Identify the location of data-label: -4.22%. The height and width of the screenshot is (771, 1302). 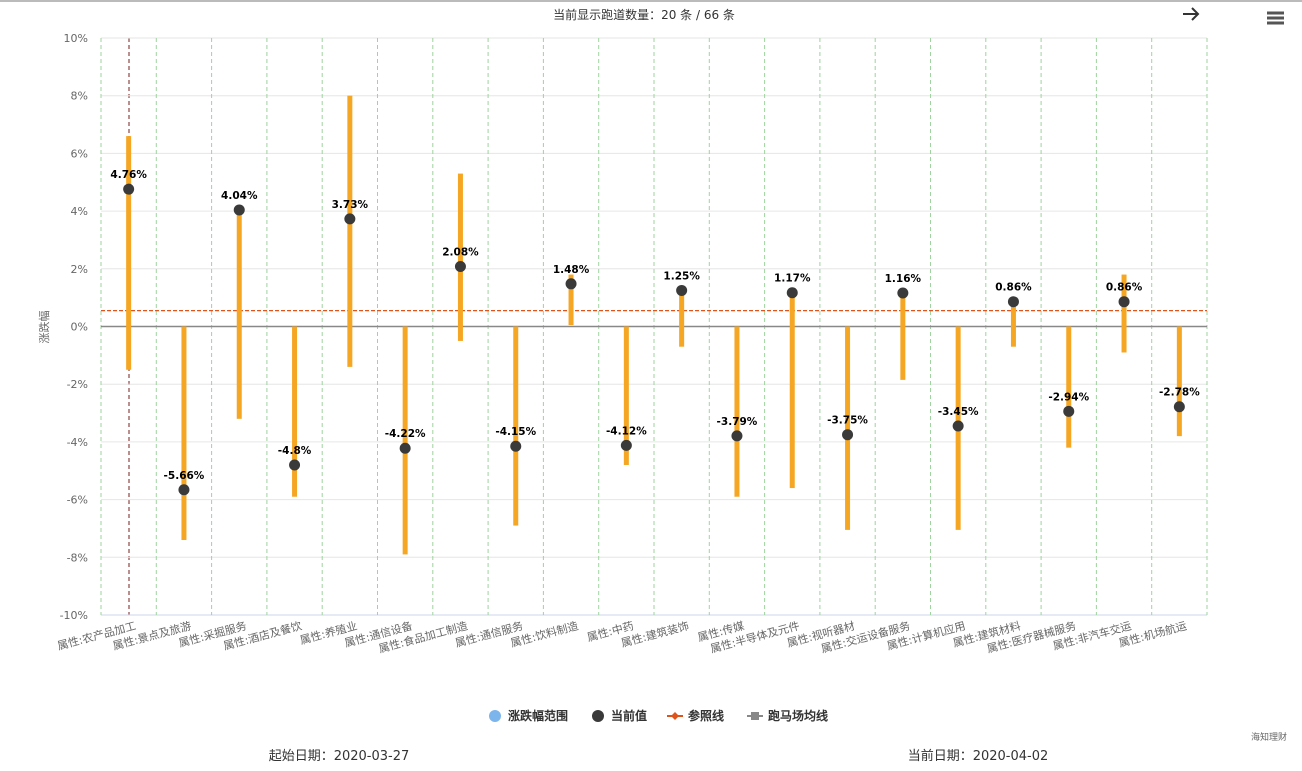
(405, 434).